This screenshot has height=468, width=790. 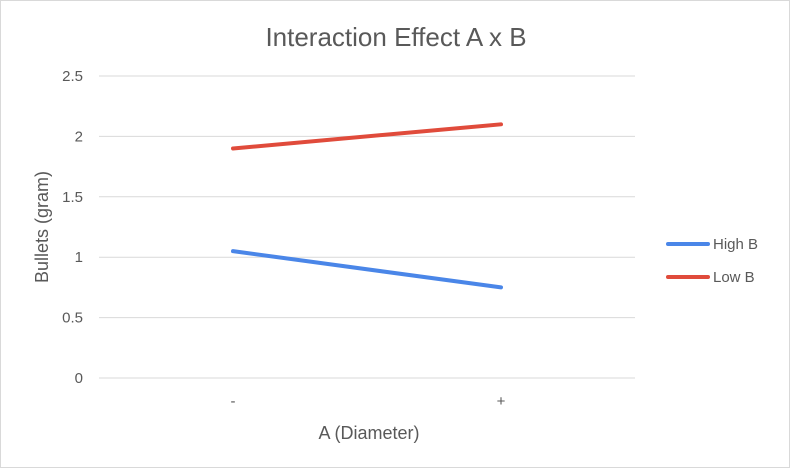 I want to click on legend: High B Low B, so click(x=712, y=261).